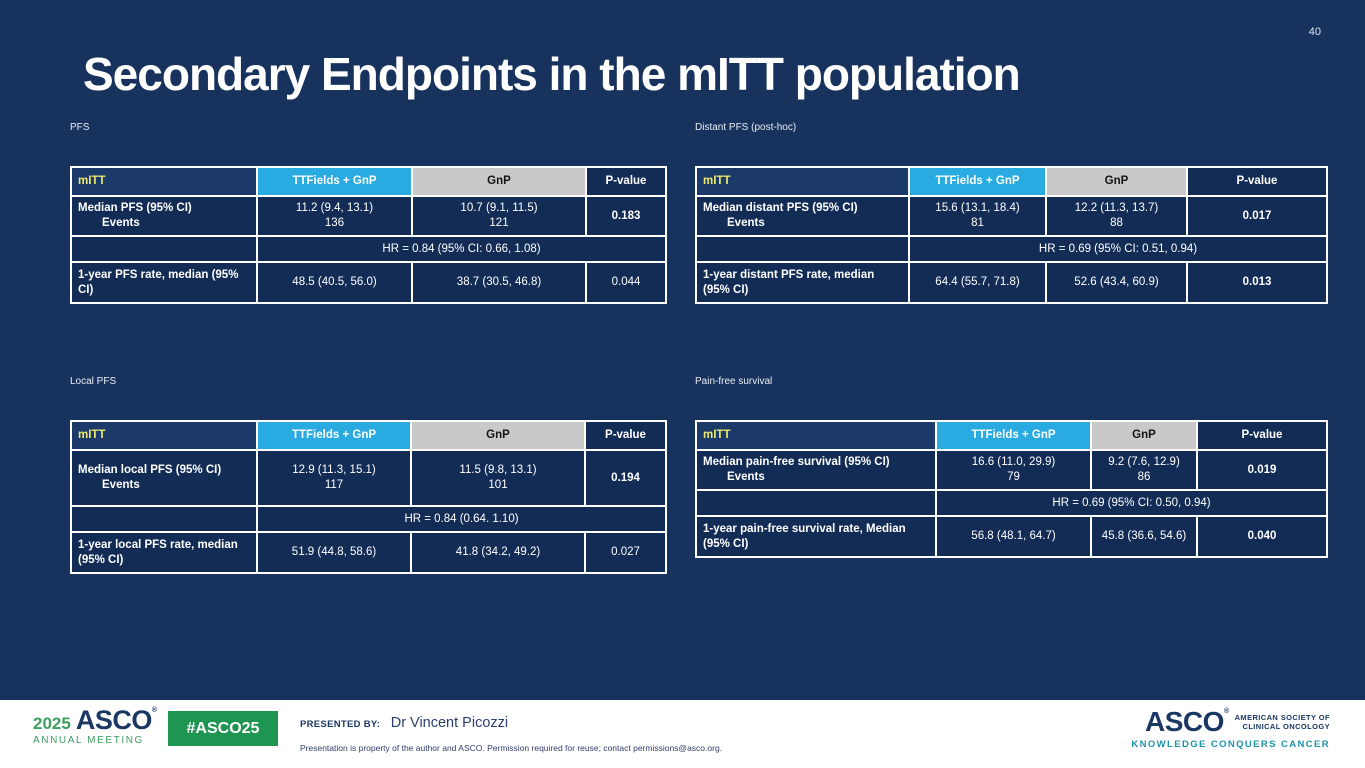 Image resolution: width=1365 pixels, height=768 pixels. I want to click on median-value: 10.7 (9.1, 11.5), so click(499, 208).